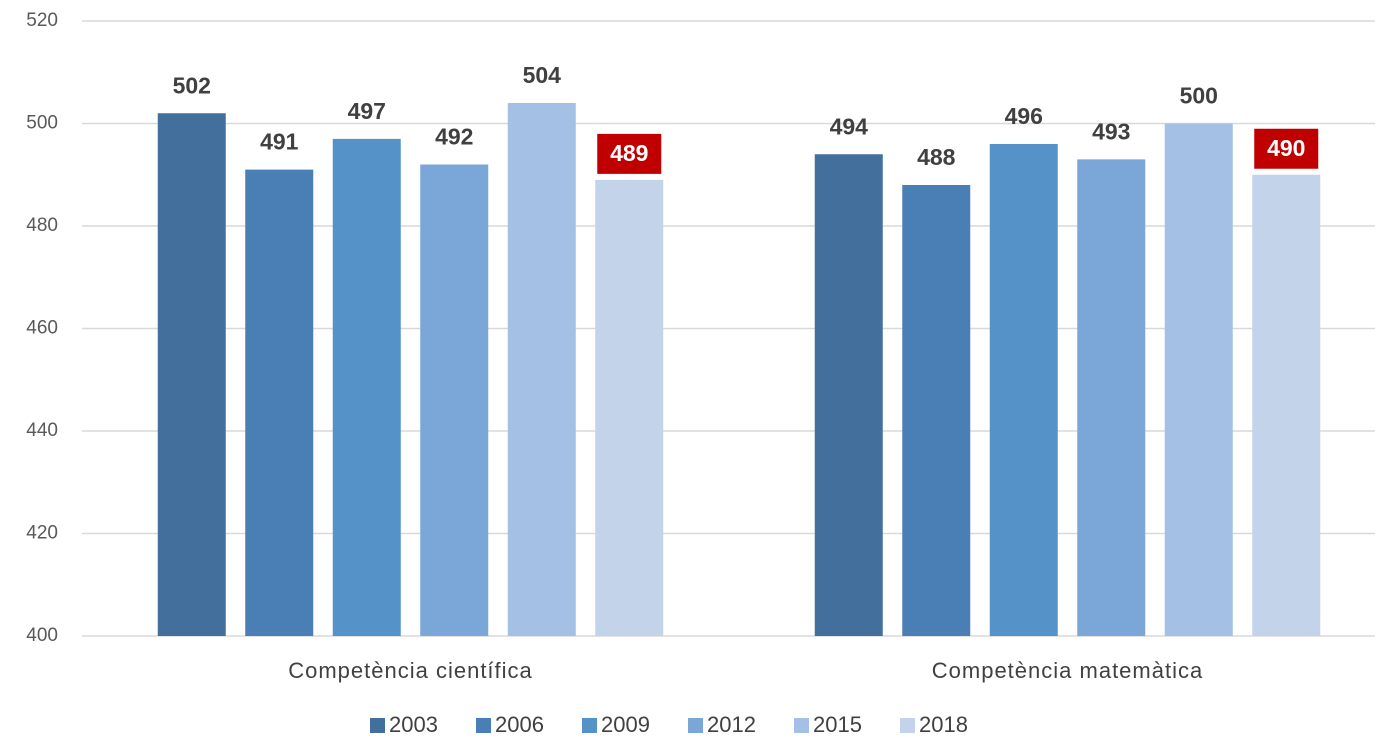 The height and width of the screenshot is (738, 1377). What do you see at coordinates (837, 724) in the screenshot?
I see `legend-label: 2015` at bounding box center [837, 724].